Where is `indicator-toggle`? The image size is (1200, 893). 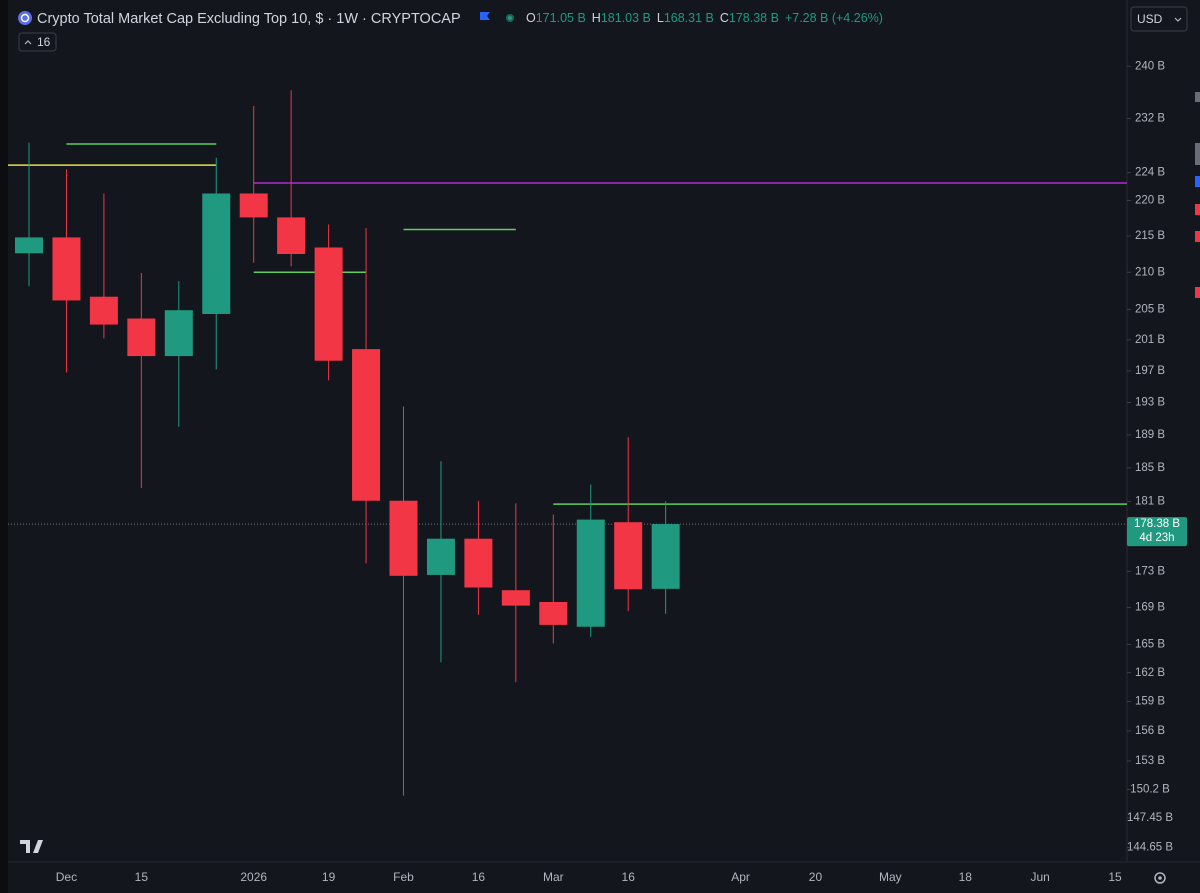 indicator-toggle is located at coordinates (37, 42).